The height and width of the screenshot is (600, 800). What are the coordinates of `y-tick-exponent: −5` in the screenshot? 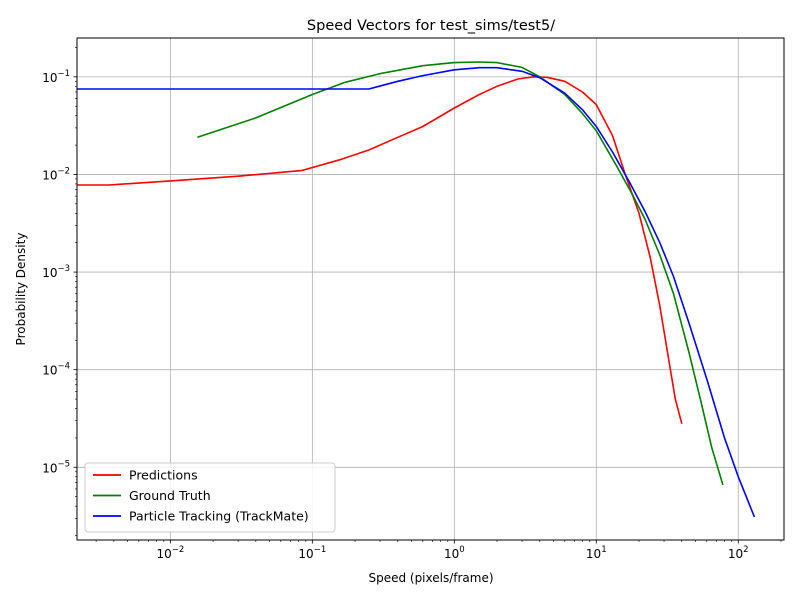 It's located at (63, 464).